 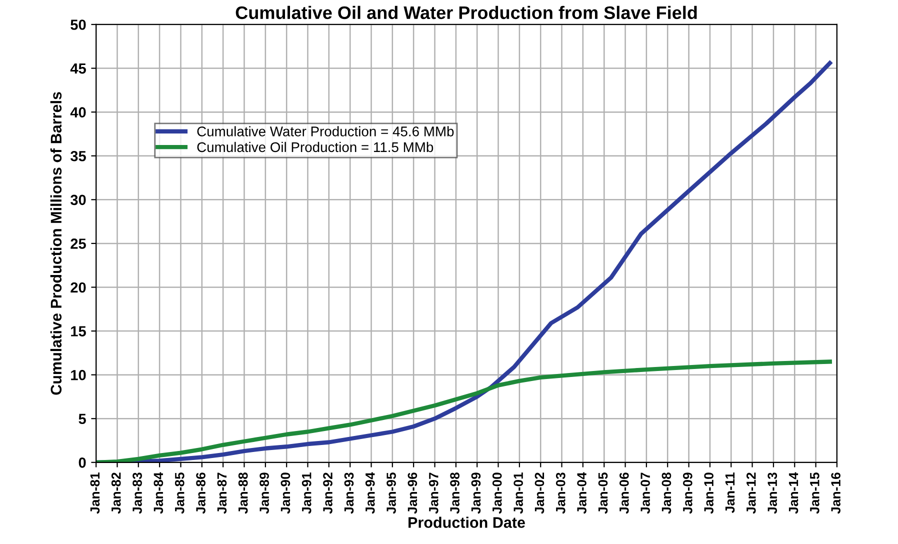 What do you see at coordinates (497, 493) in the screenshot?
I see `x-tick-label: Jan-00` at bounding box center [497, 493].